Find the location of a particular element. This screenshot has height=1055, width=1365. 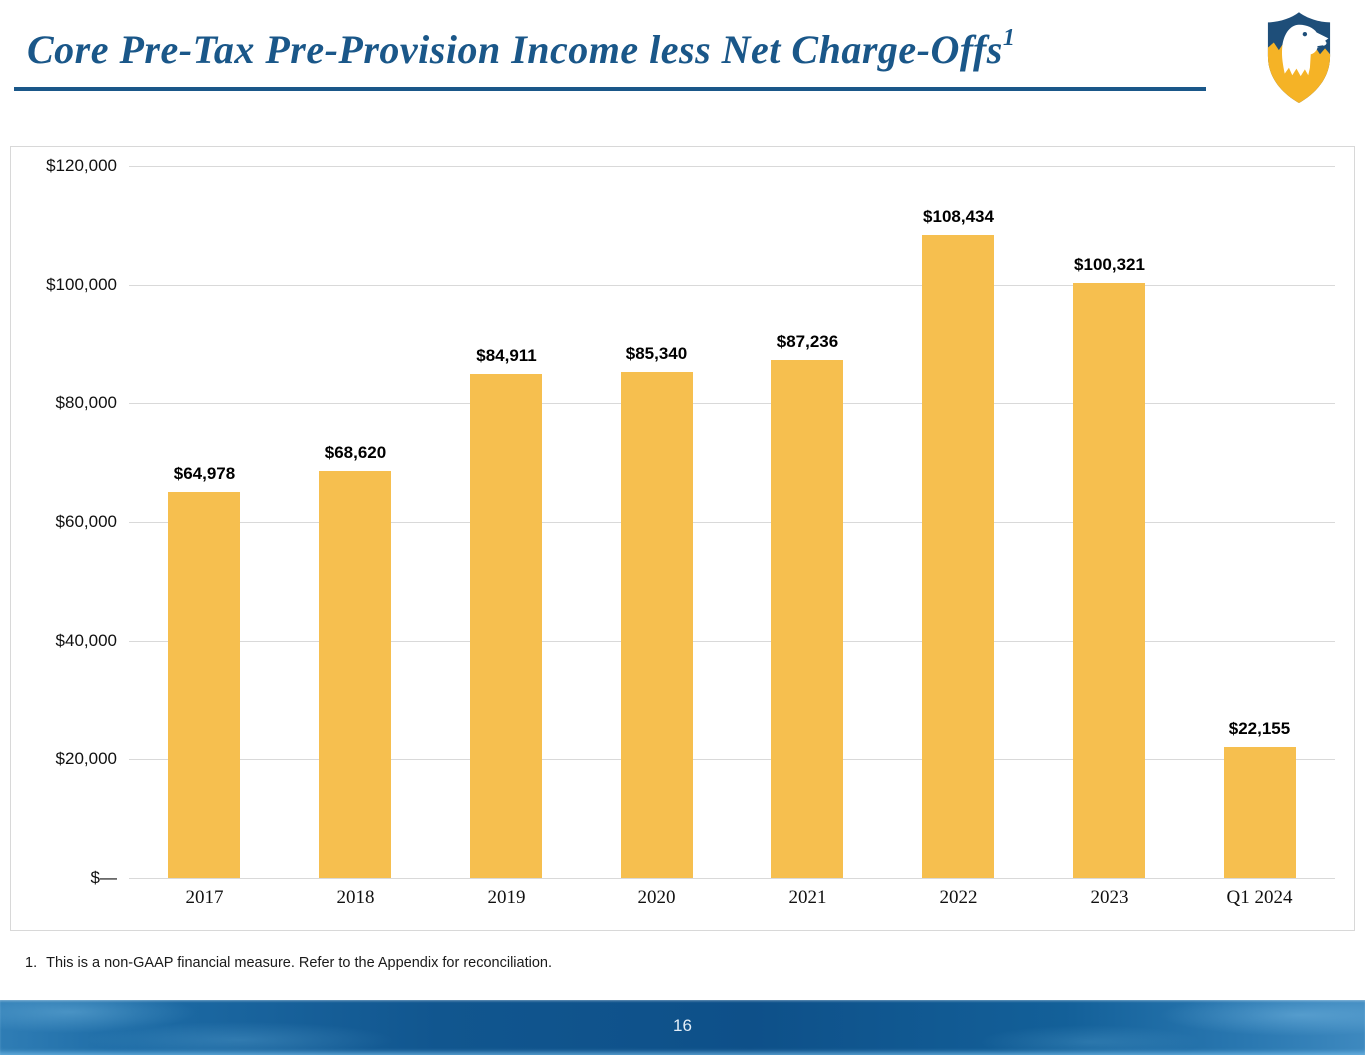

x-tick-label: 2018 is located at coordinates (355, 897).